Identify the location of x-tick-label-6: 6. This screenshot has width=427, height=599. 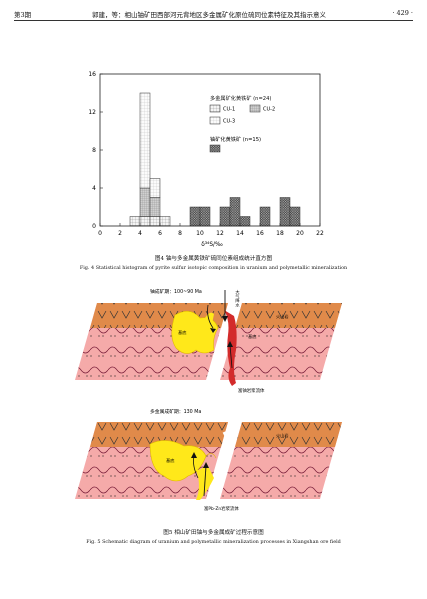
(160, 233).